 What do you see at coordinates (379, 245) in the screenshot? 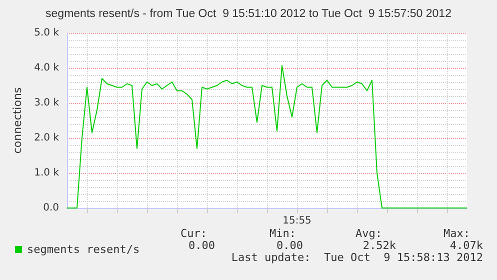
I see `text: 2.52k` at bounding box center [379, 245].